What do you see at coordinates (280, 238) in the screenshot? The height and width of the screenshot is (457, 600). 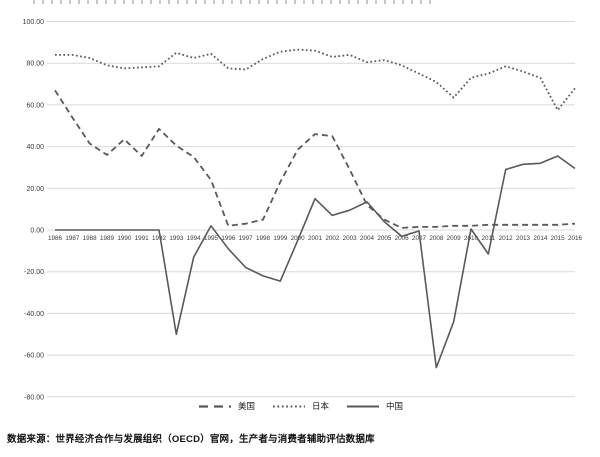 I see `x-tick-label-1999: 1999` at bounding box center [280, 238].